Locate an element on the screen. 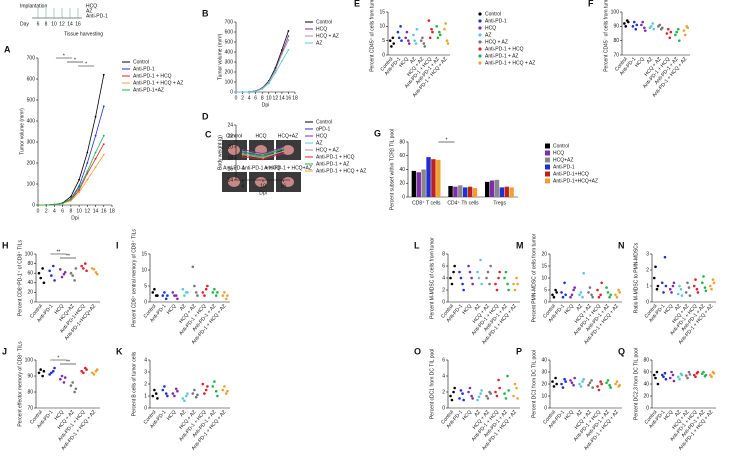  panel-letter: F is located at coordinates (591, 4).